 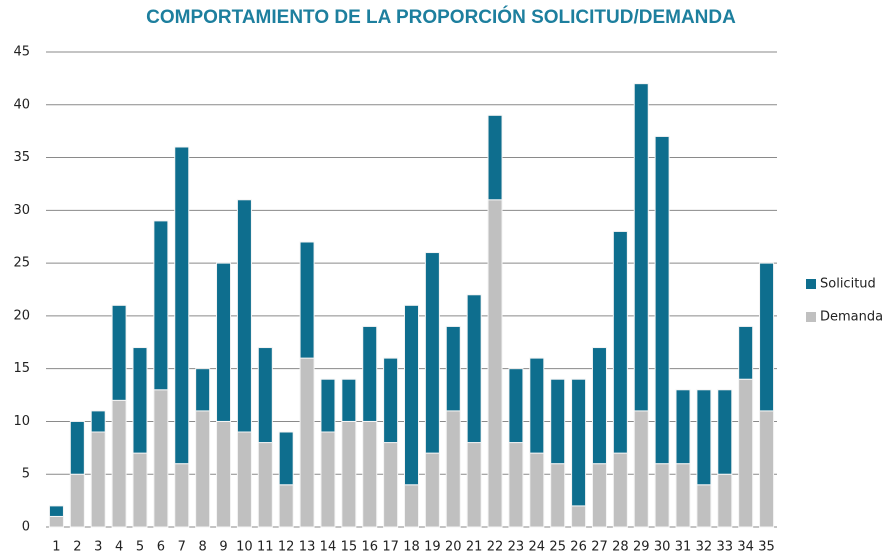 I want to click on x-tick-label: 22, so click(x=495, y=547).